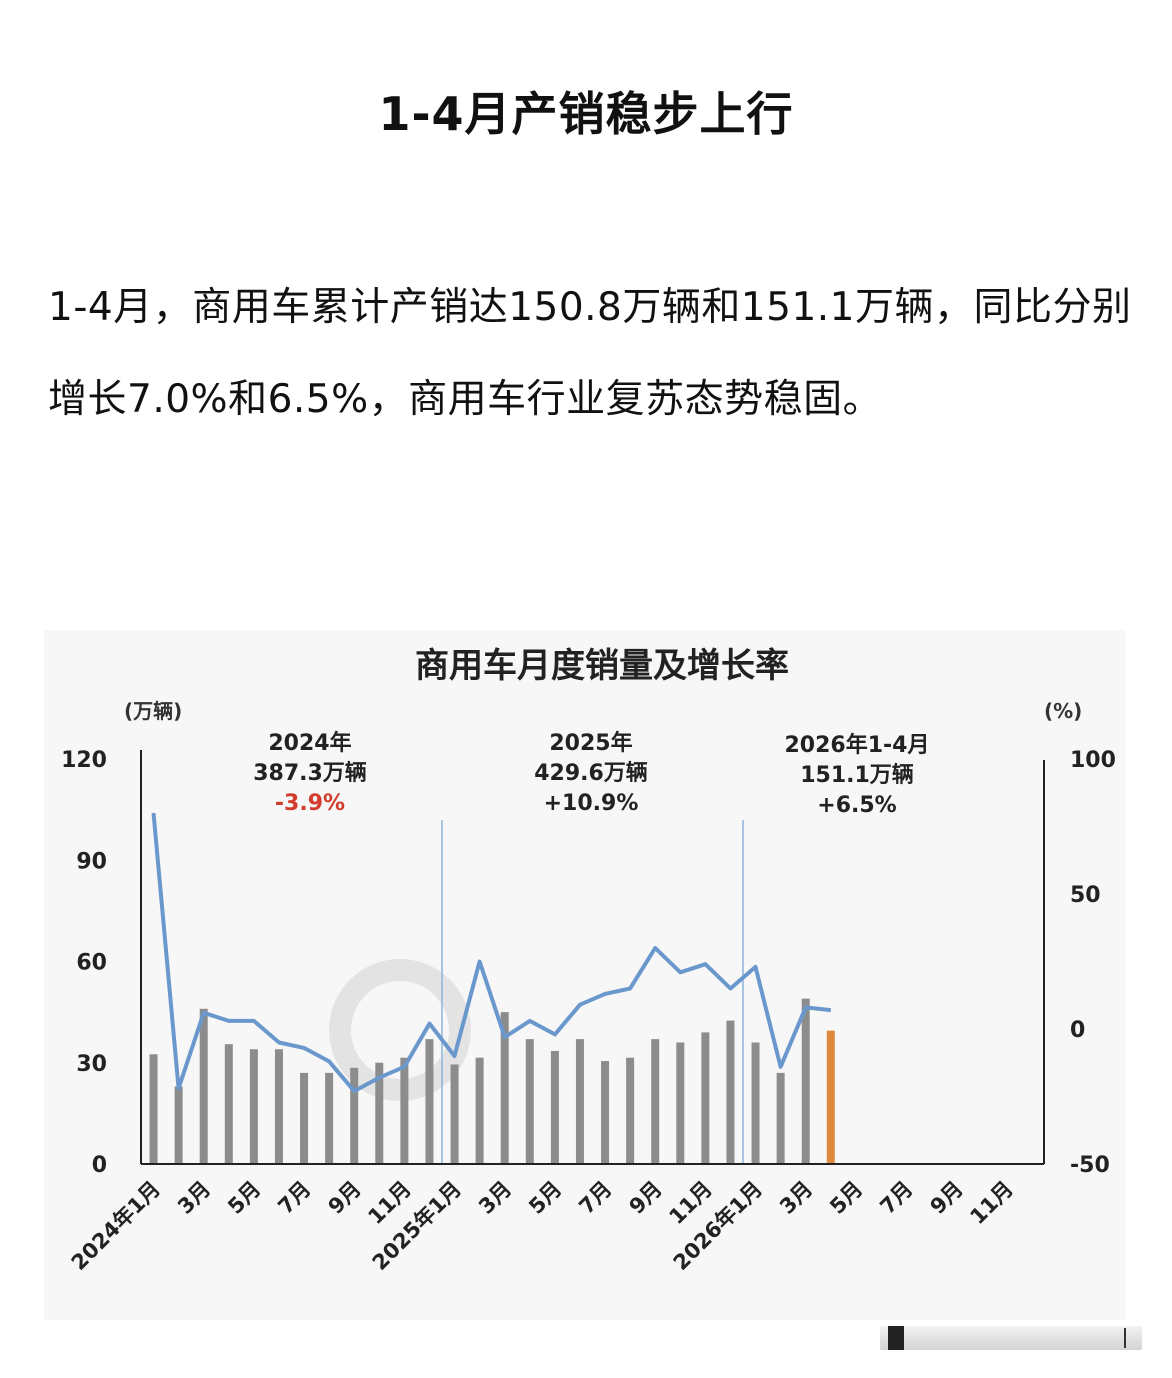 Image resolution: width=1172 pixels, height=1378 pixels. I want to click on left-axis-ticks: 120 90 60 30 0, so click(84, 963).